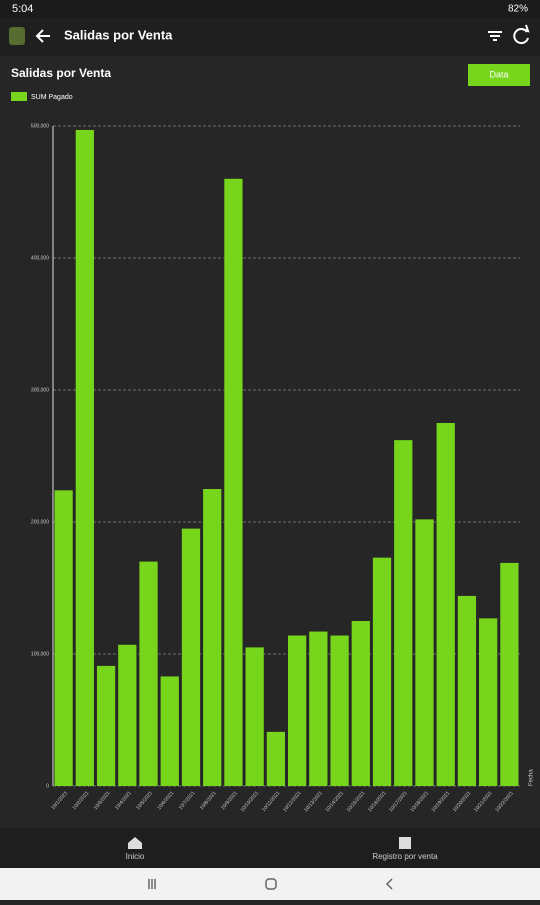  What do you see at coordinates (118, 34) in the screenshot?
I see `app-title: Salidas por Venta` at bounding box center [118, 34].